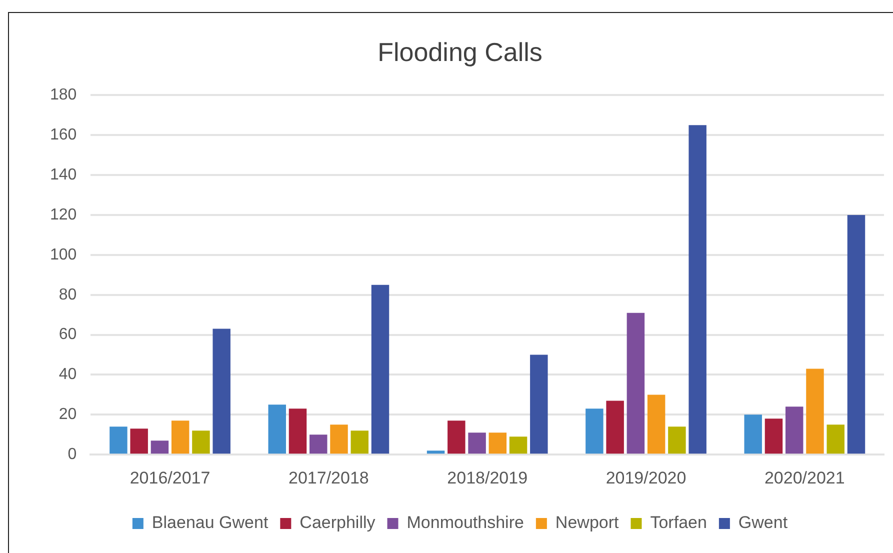  Describe the element at coordinates (63, 175) in the screenshot. I see `y-tick-label: 140` at that location.